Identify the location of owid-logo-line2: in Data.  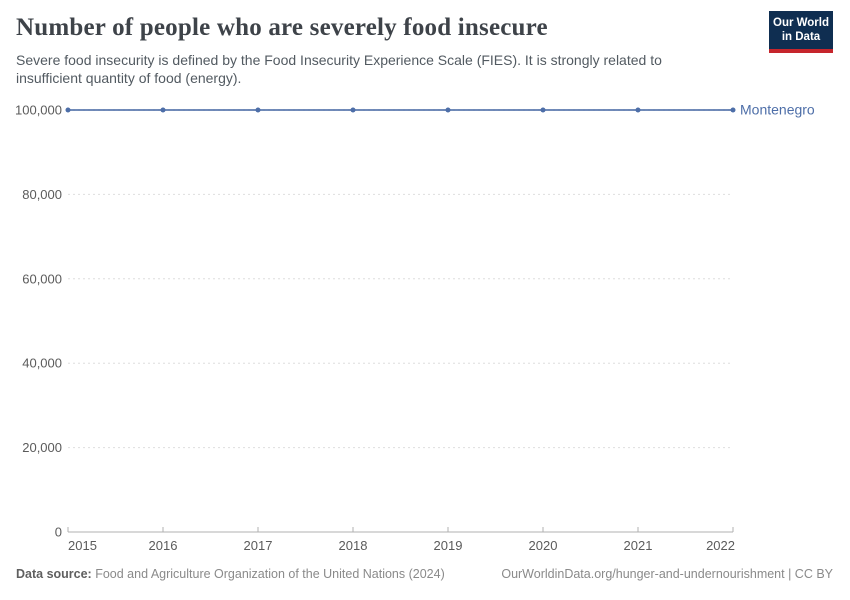
(801, 36).